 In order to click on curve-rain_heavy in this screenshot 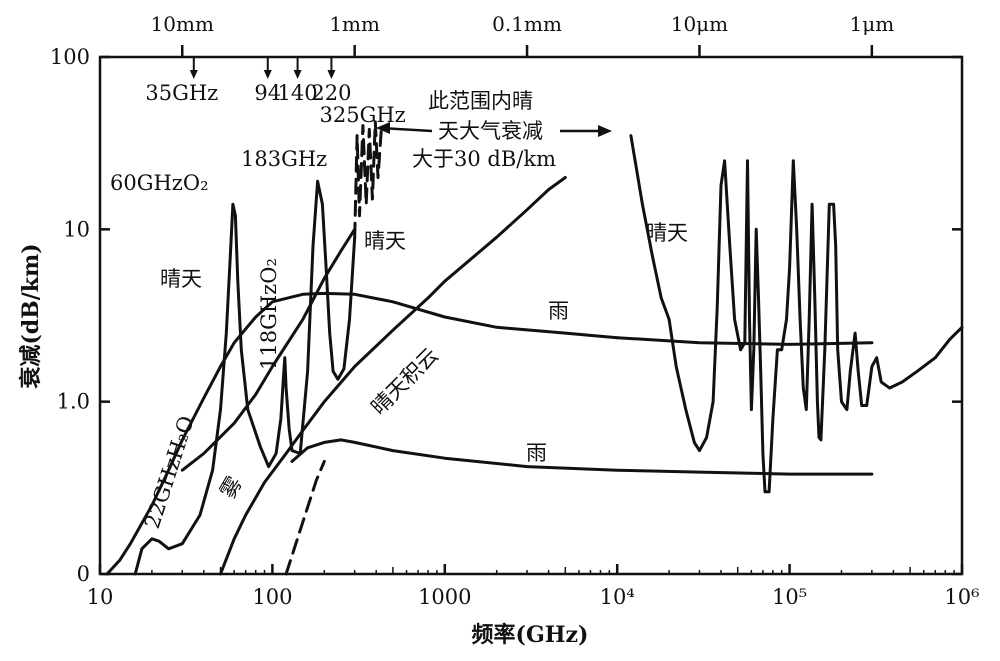, I will do `click(744, 341)`.